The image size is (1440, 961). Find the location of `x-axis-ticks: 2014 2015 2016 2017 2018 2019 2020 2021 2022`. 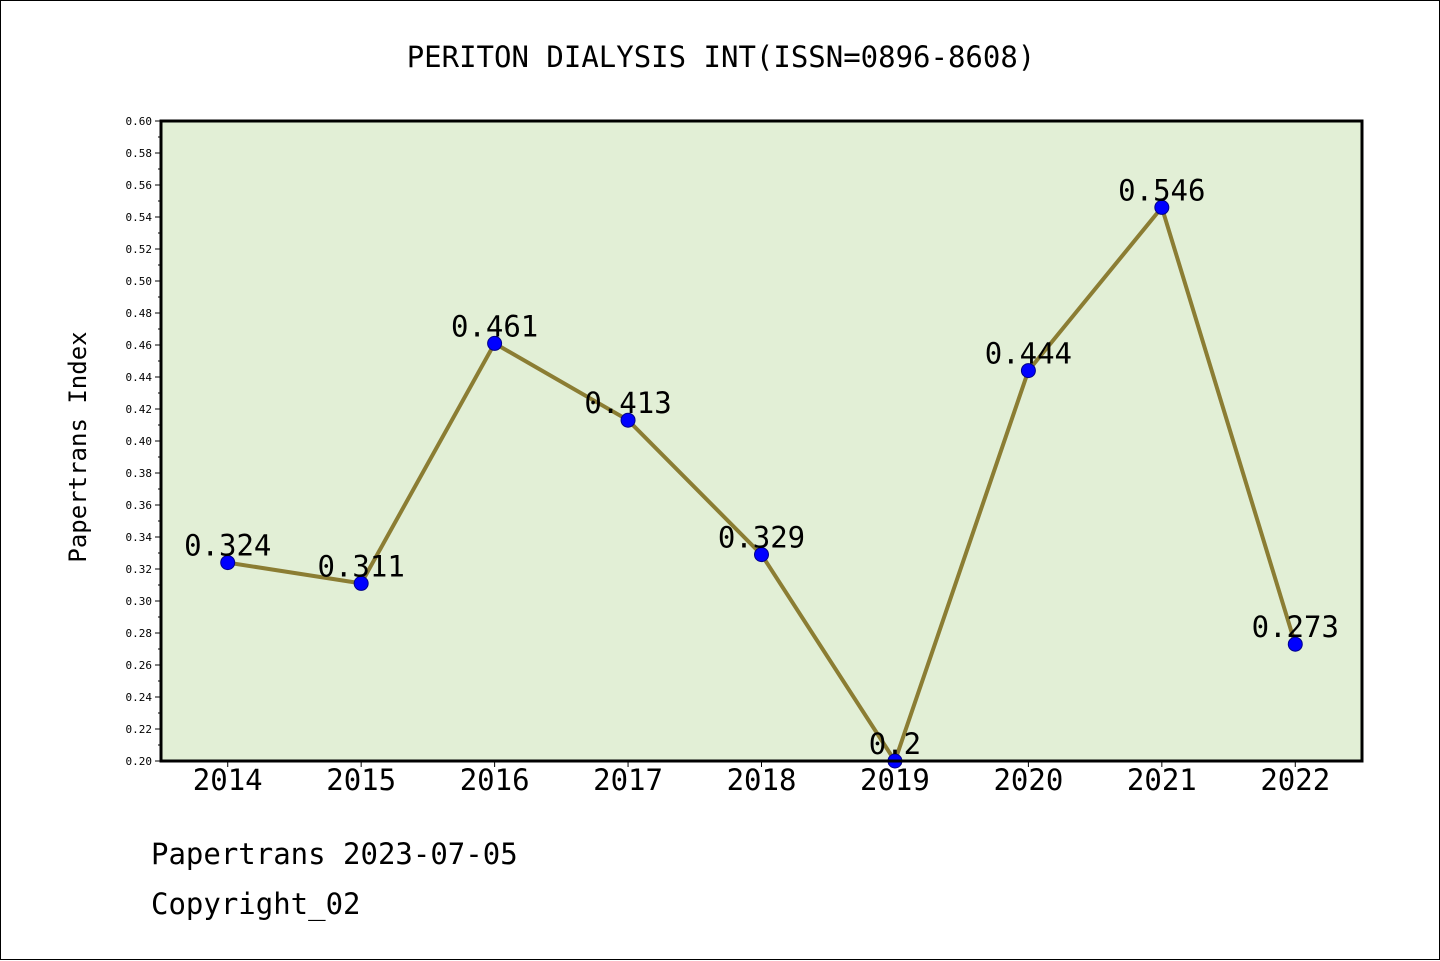

x-axis-ticks: 2014 2015 2016 2017 2018 2019 2020 2021 2022 is located at coordinates (761, 779).